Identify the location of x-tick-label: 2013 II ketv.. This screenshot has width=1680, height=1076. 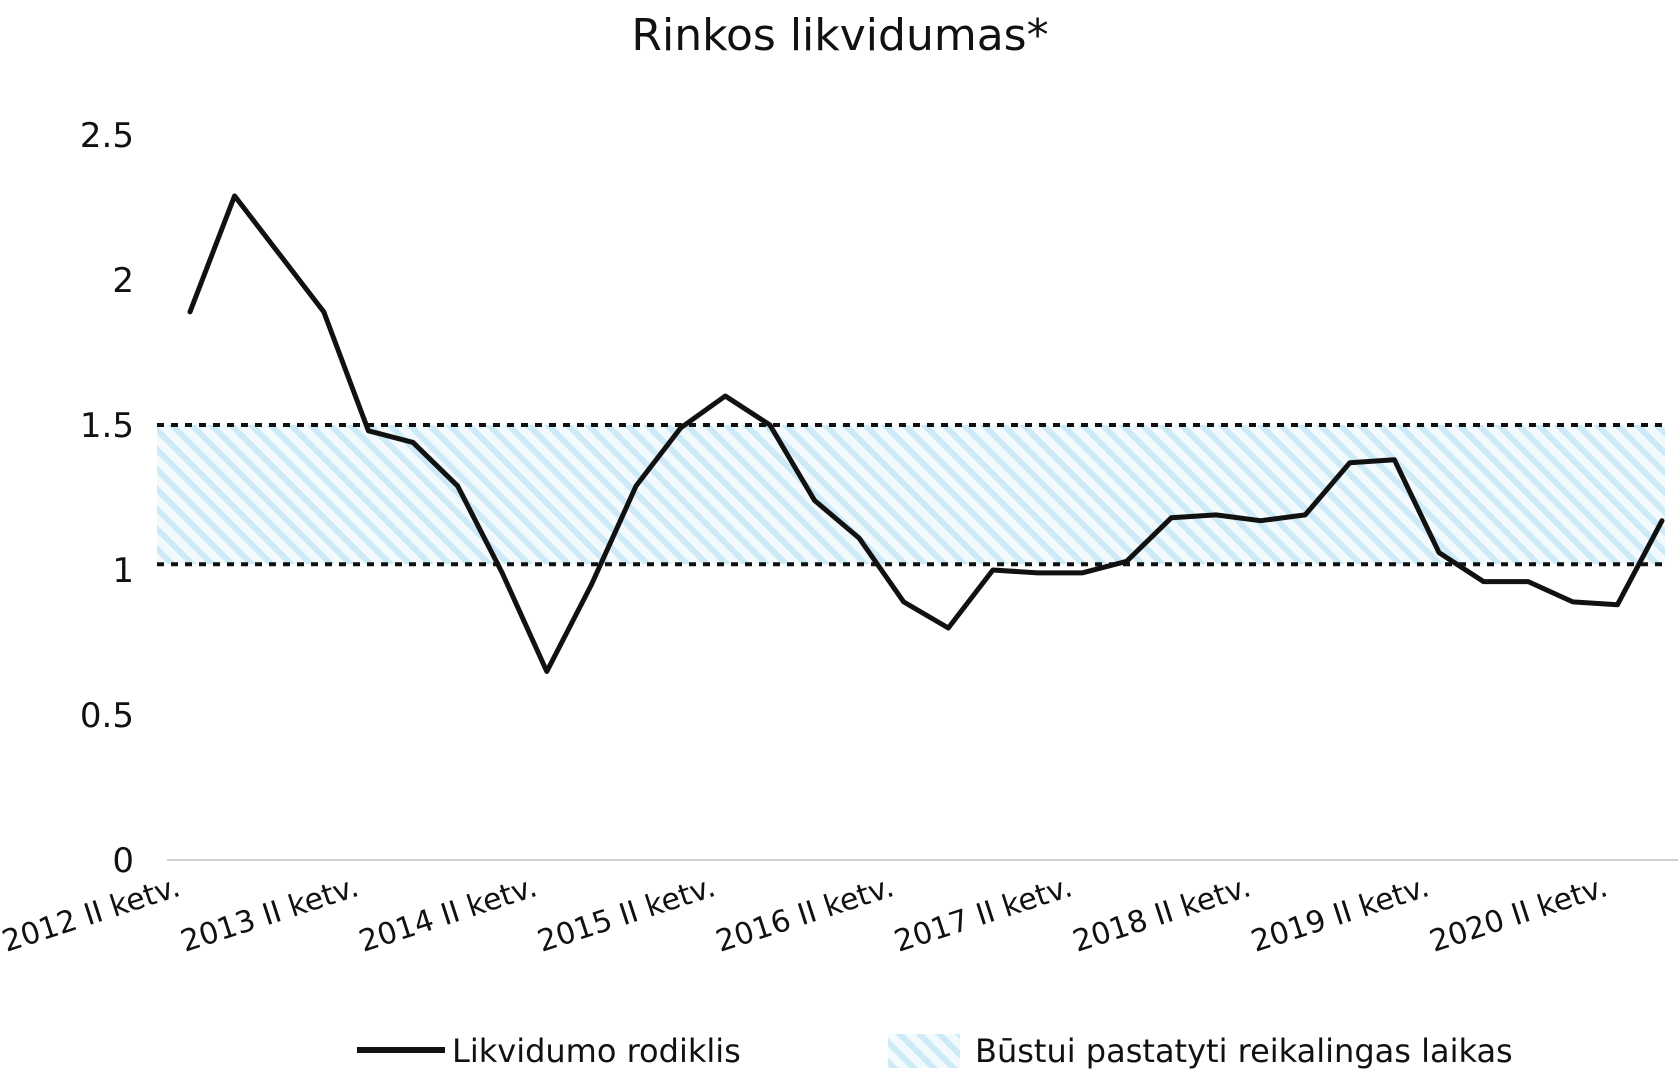
(270, 914).